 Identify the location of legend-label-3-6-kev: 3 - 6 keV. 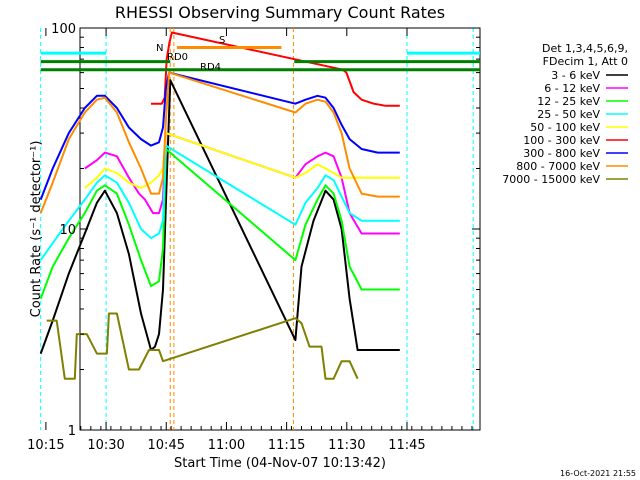
(575, 75).